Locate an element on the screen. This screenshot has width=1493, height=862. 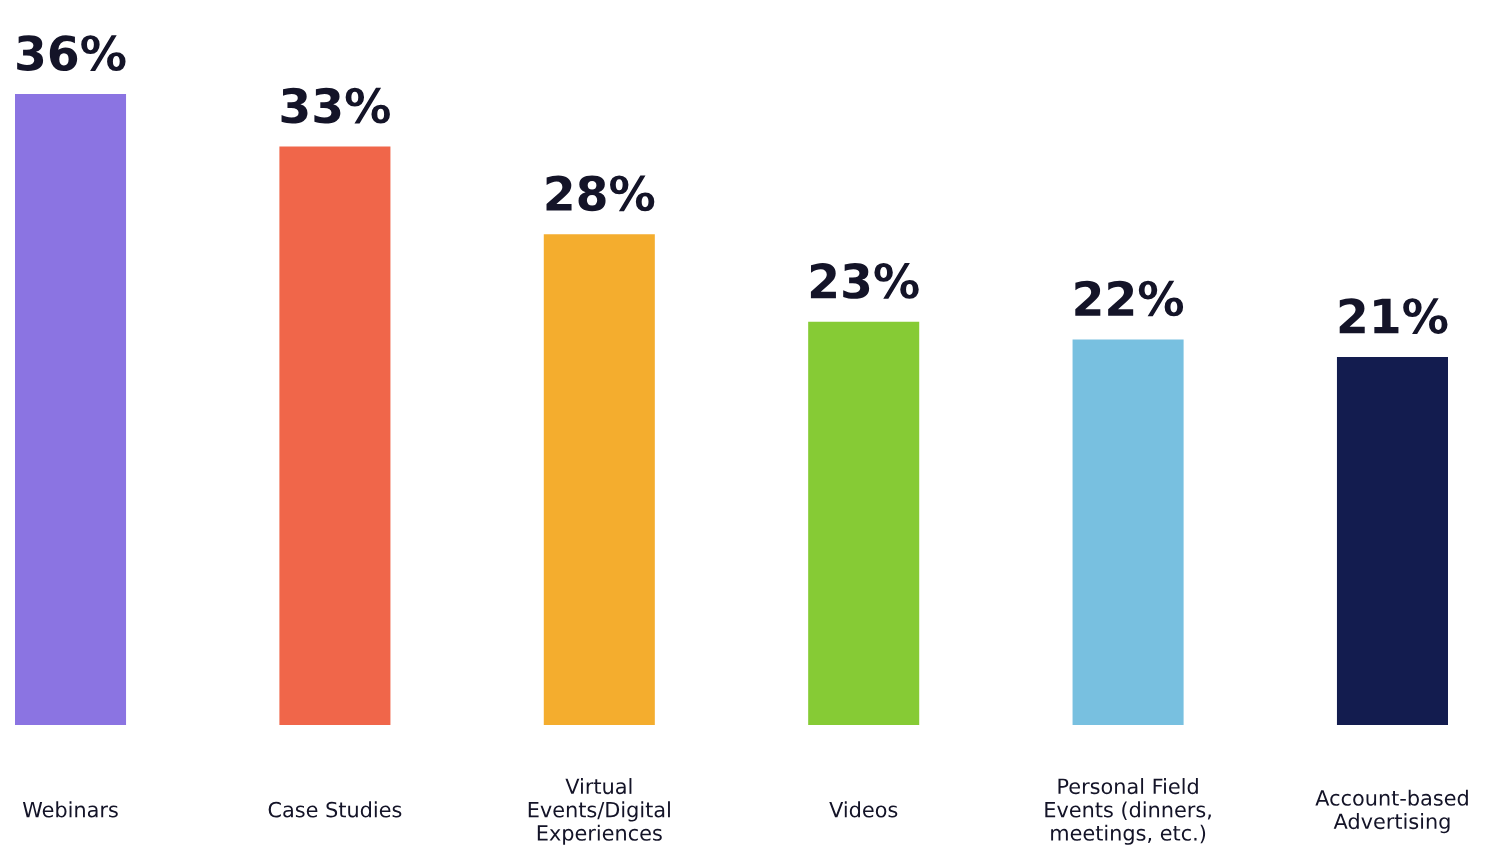
data-label: 28% is located at coordinates (600, 193).